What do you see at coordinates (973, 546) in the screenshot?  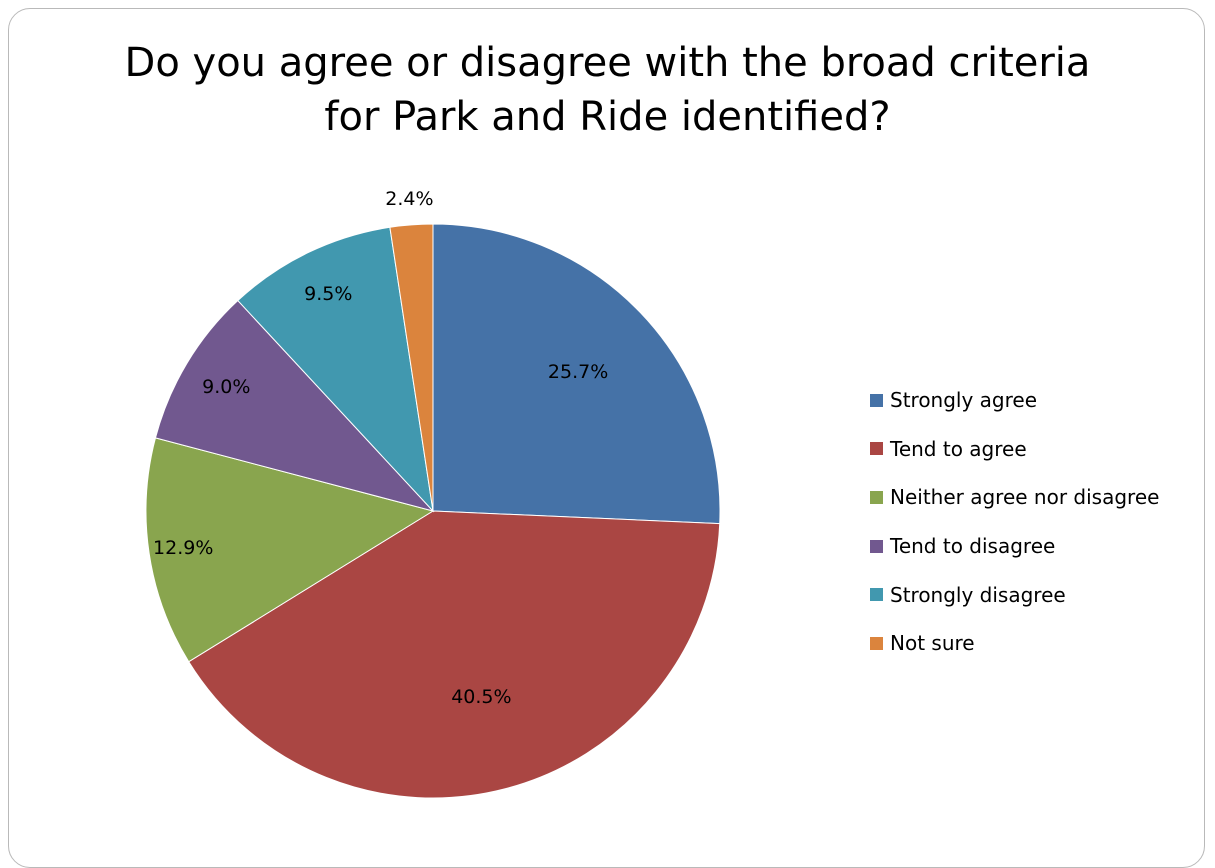 I see `legend-label: Tend to disagree` at bounding box center [973, 546].